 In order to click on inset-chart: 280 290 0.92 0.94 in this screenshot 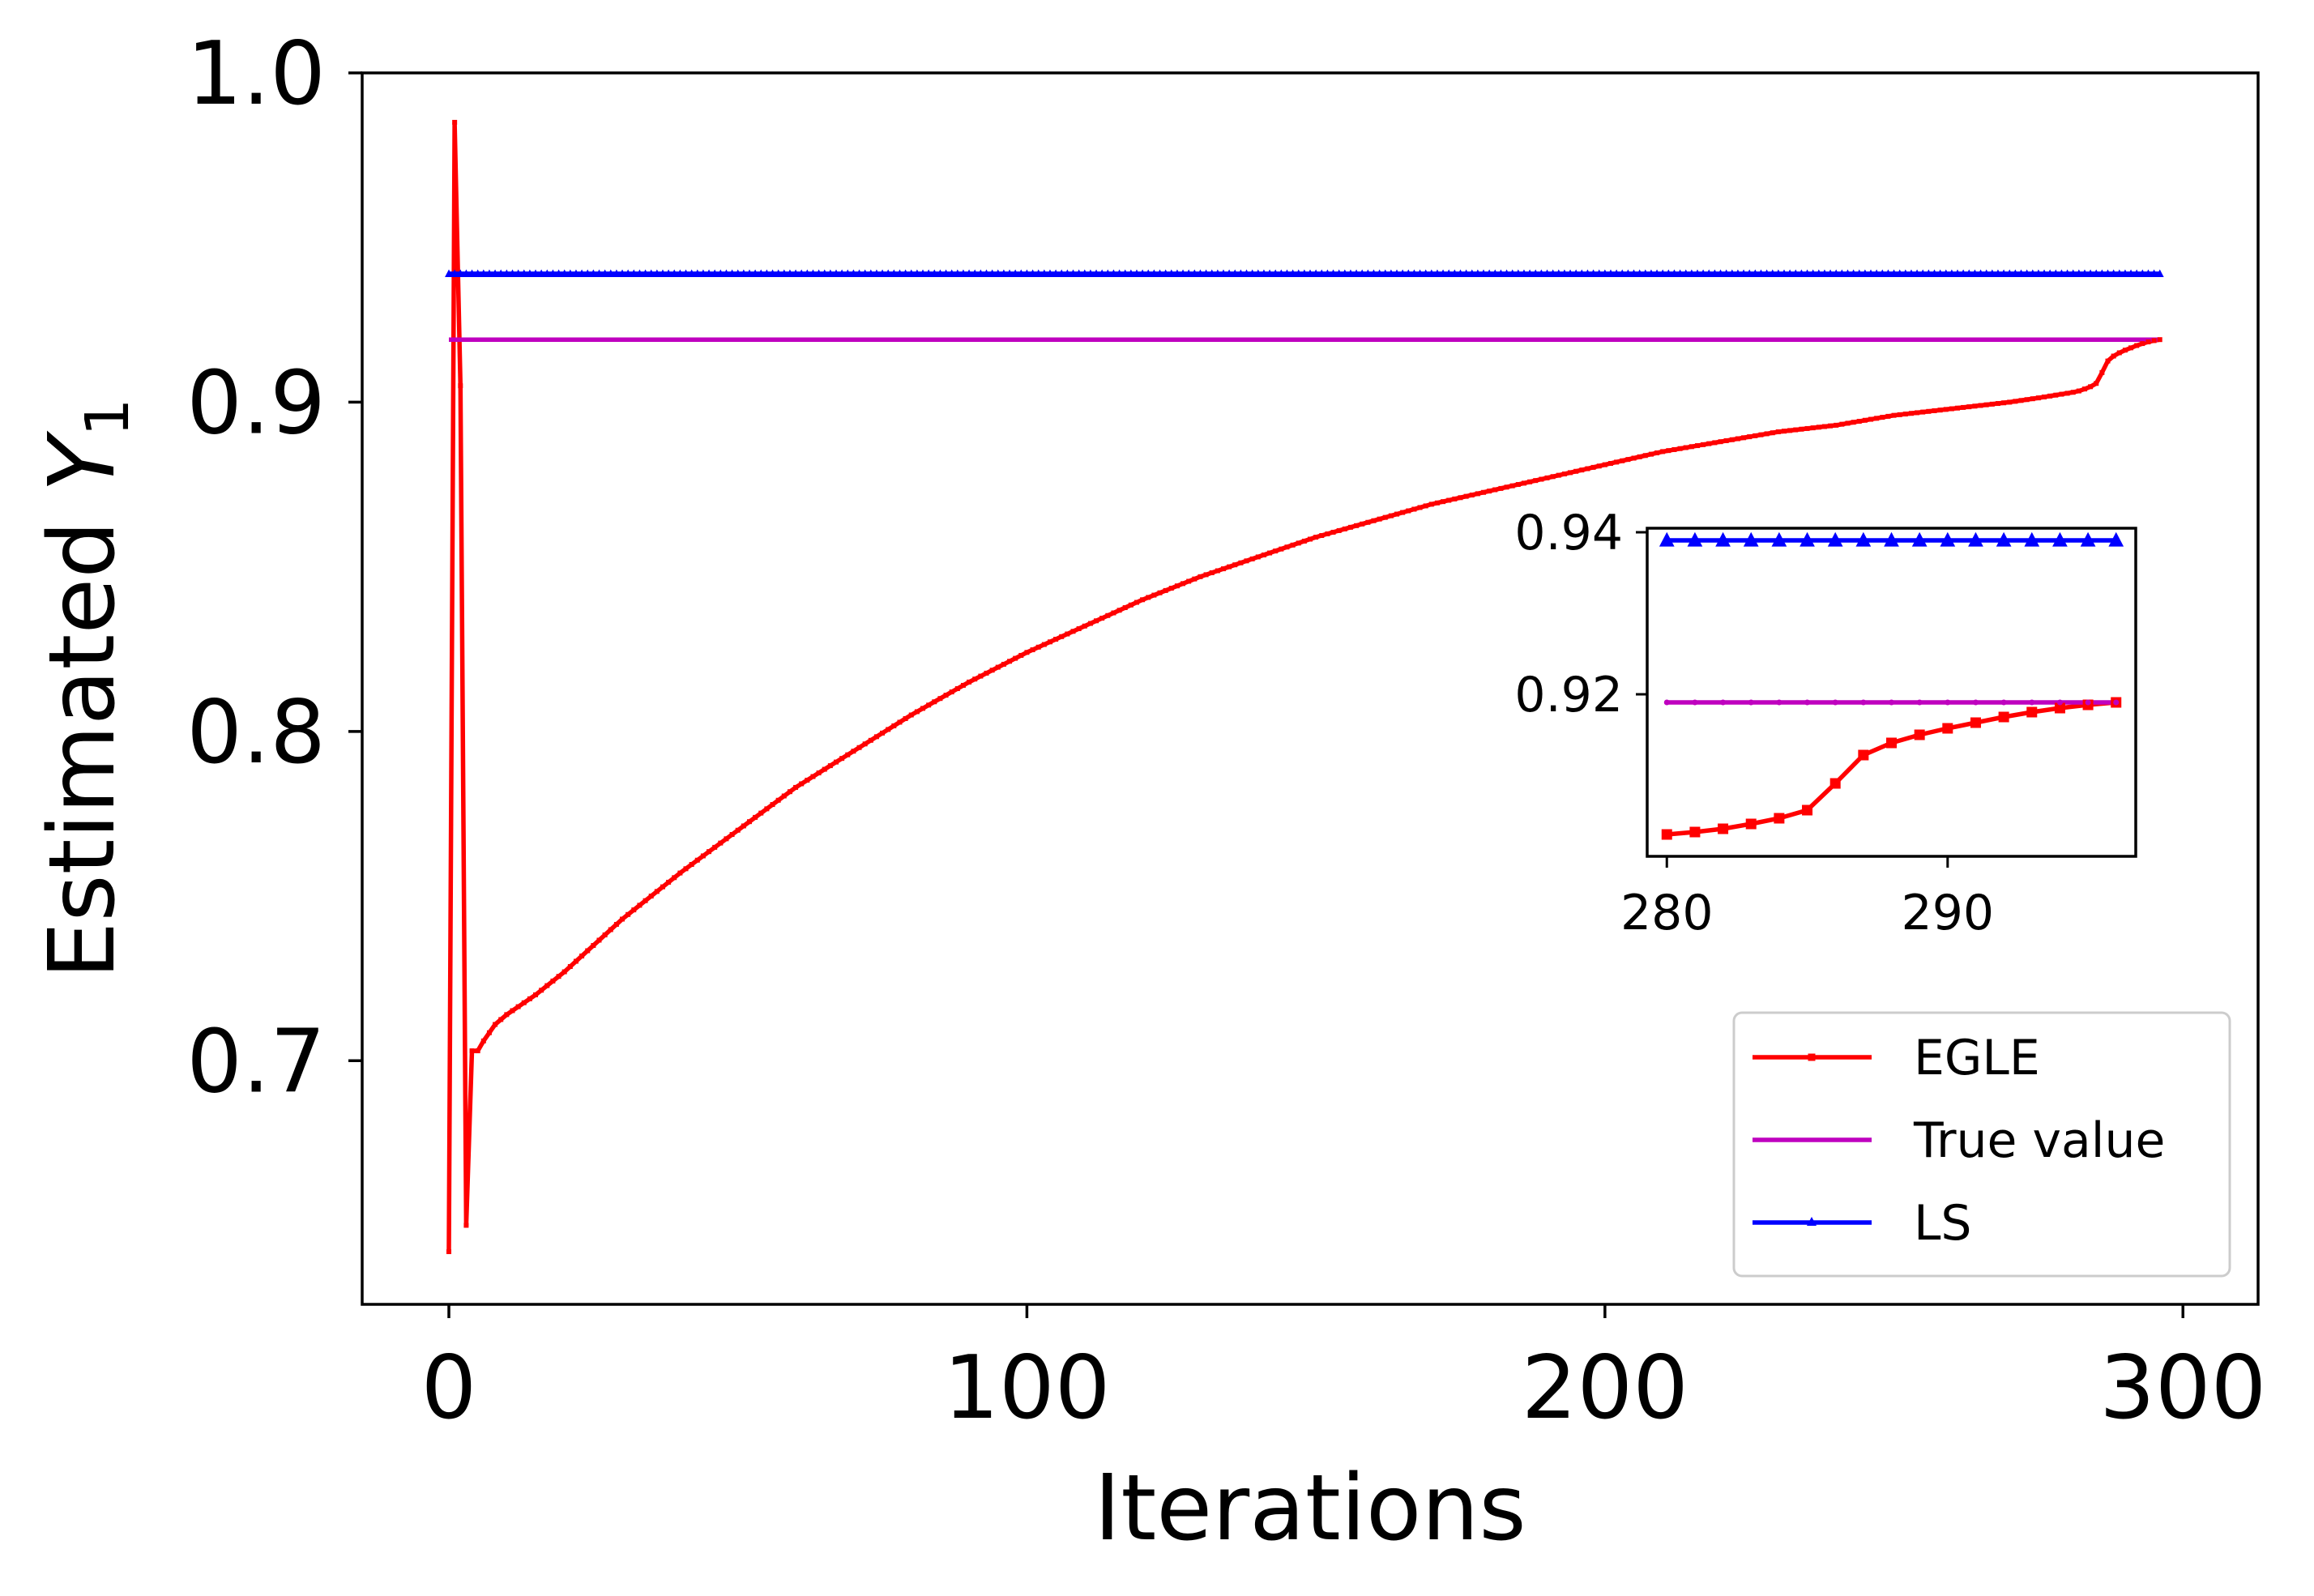, I will do `click(1825, 723)`.